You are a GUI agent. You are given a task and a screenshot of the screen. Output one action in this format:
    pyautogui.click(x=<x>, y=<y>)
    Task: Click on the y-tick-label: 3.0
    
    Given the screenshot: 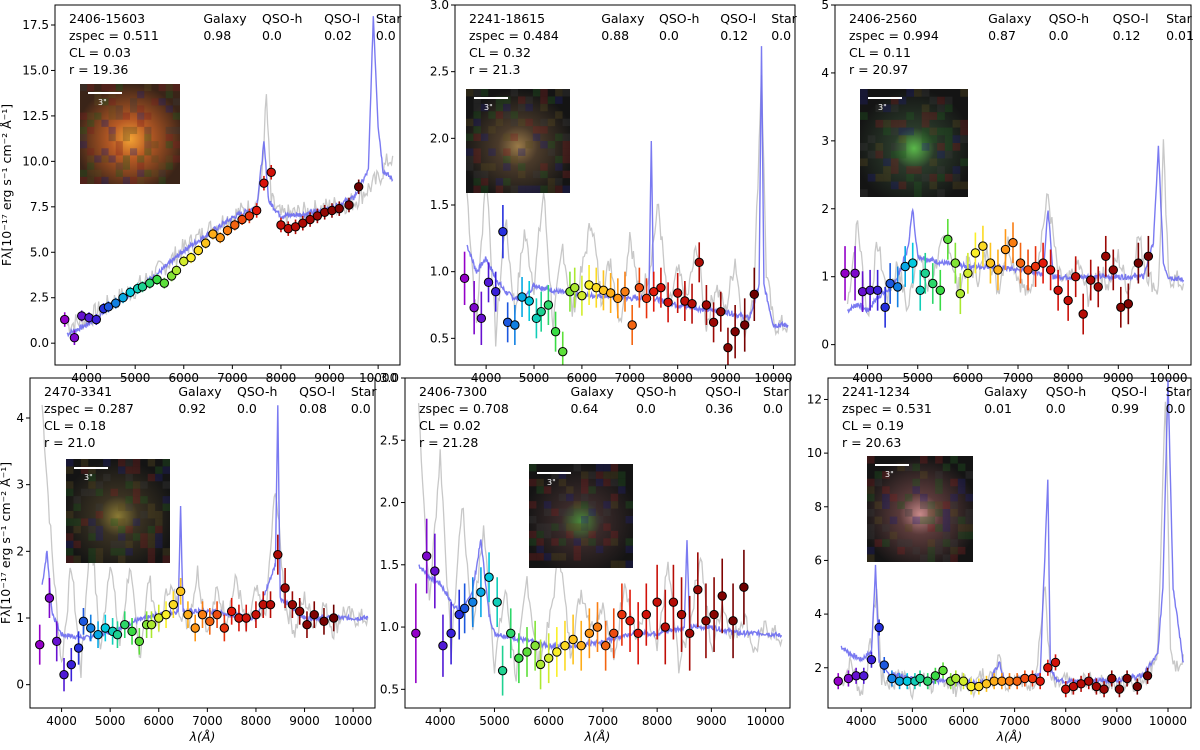 What is the action you would take?
    pyautogui.click(x=389, y=378)
    